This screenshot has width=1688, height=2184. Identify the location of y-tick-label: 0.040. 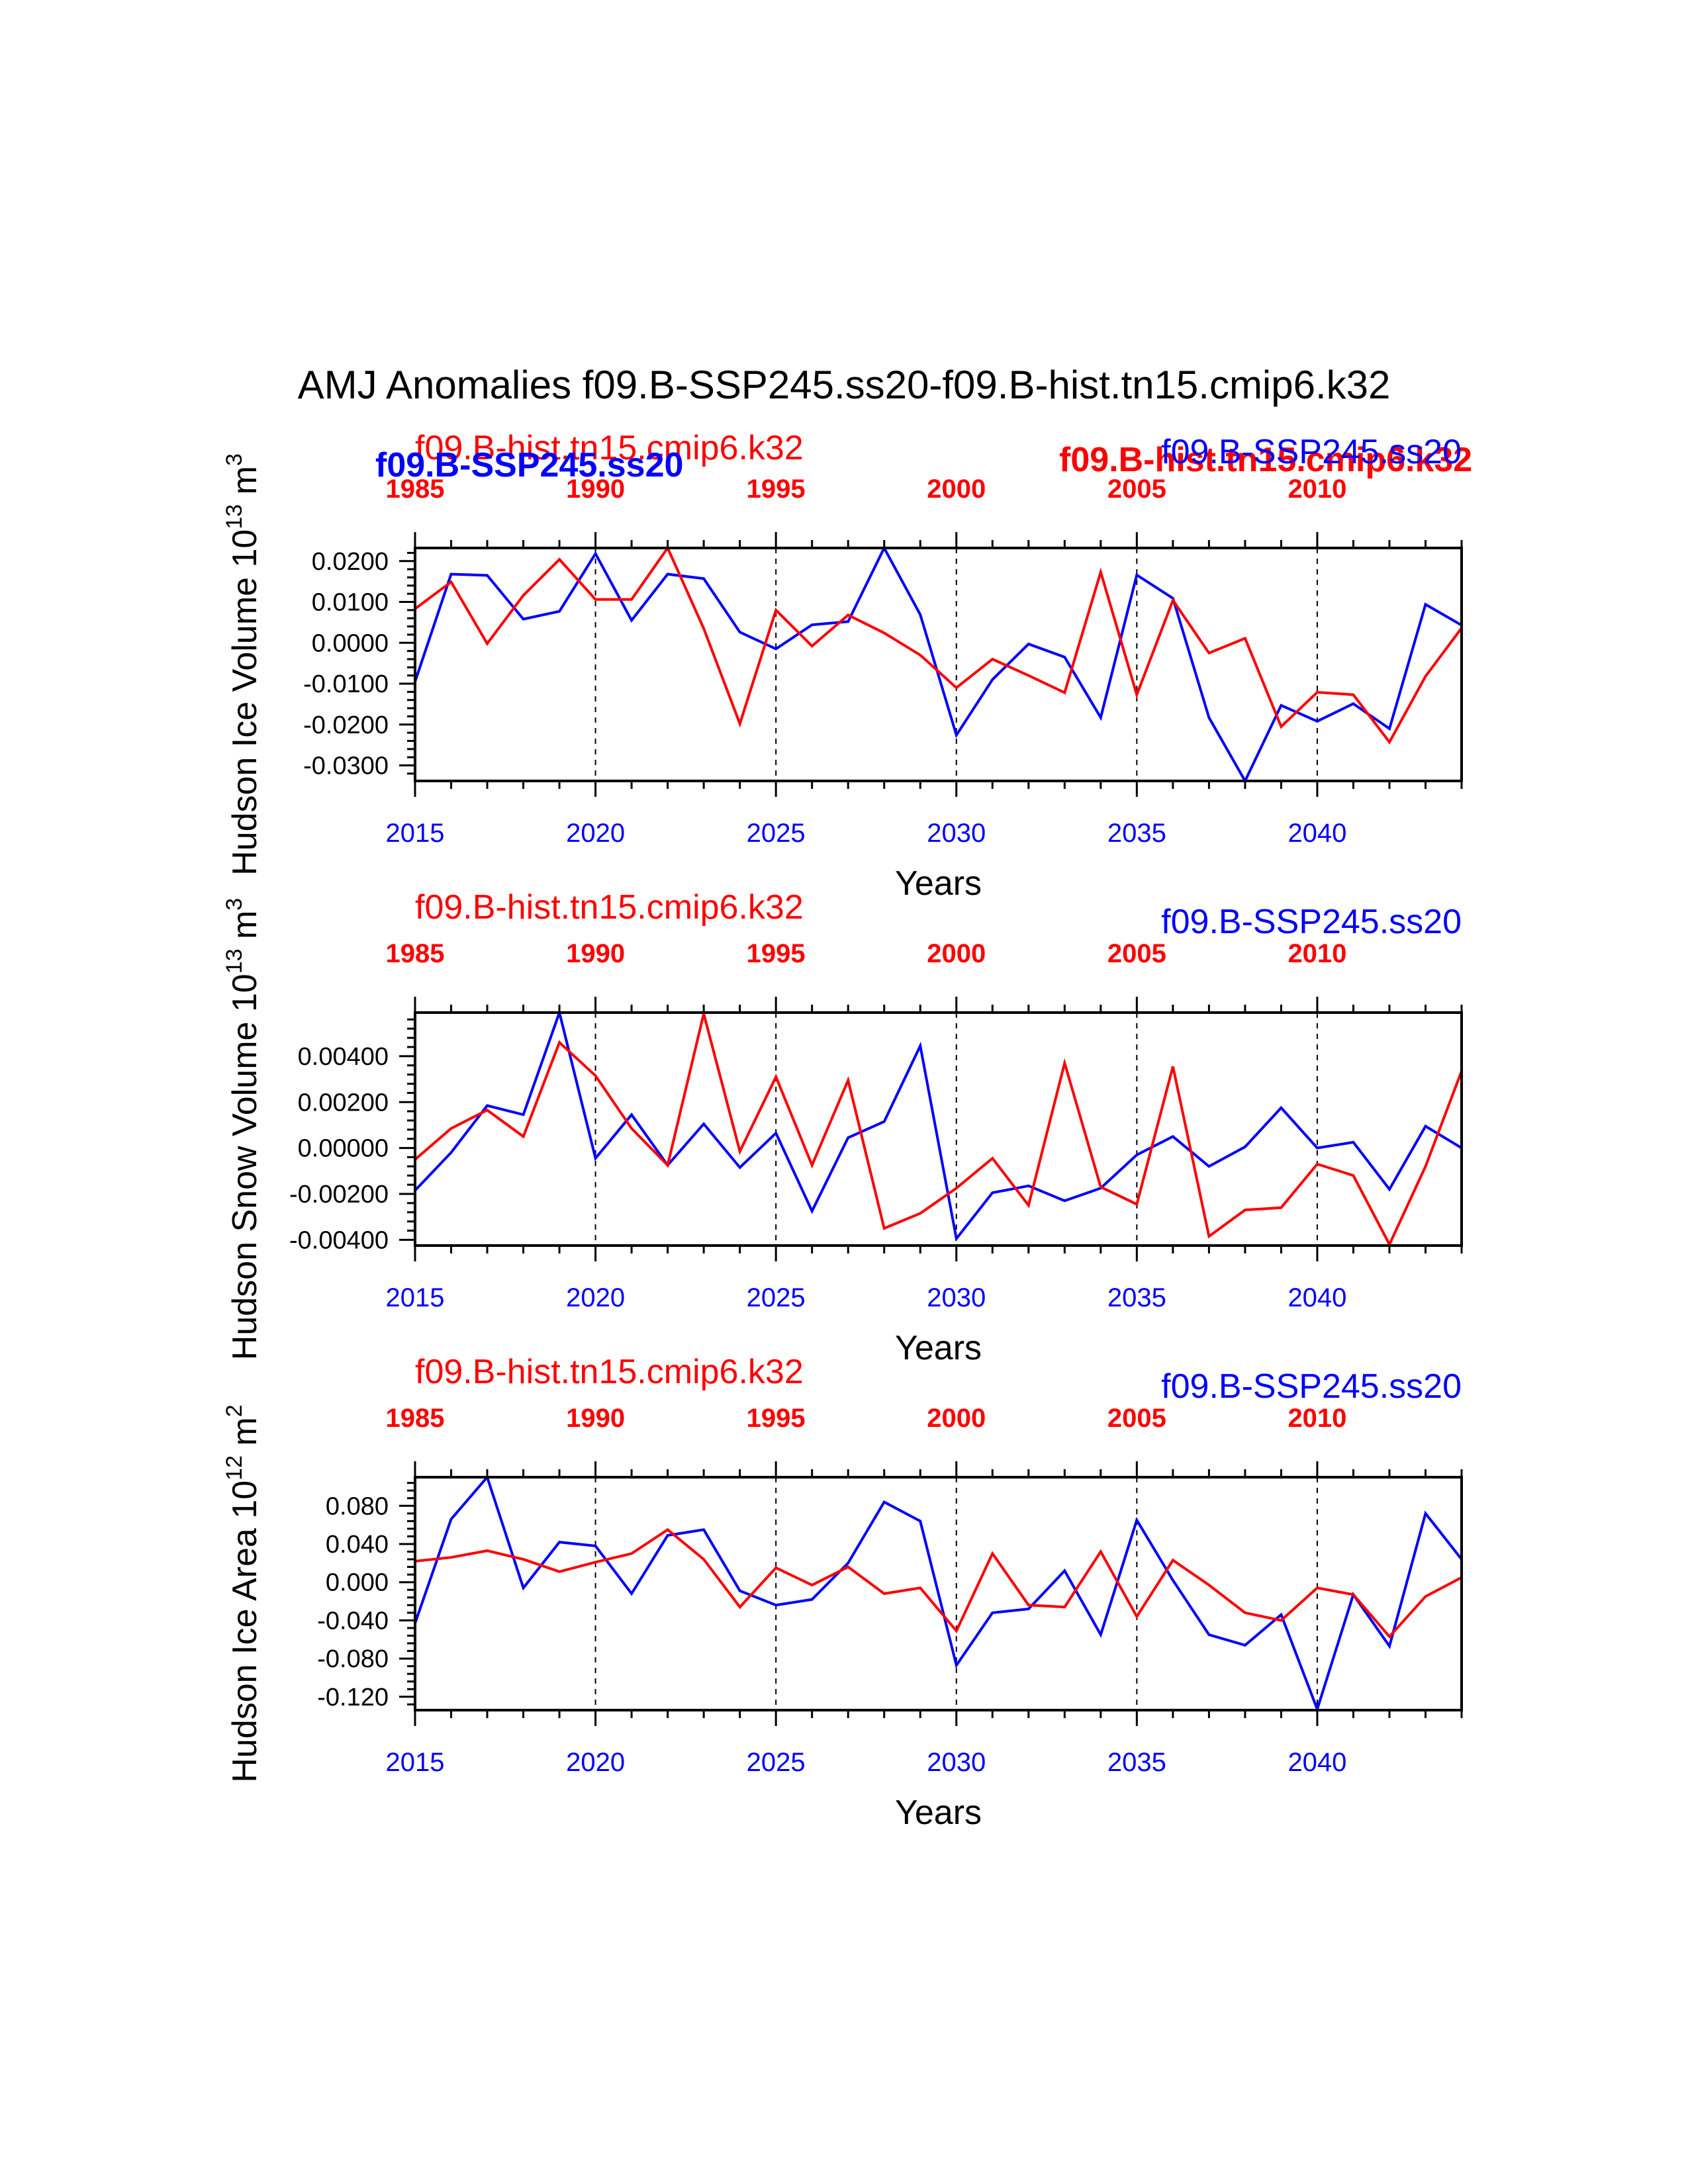
(357, 1545).